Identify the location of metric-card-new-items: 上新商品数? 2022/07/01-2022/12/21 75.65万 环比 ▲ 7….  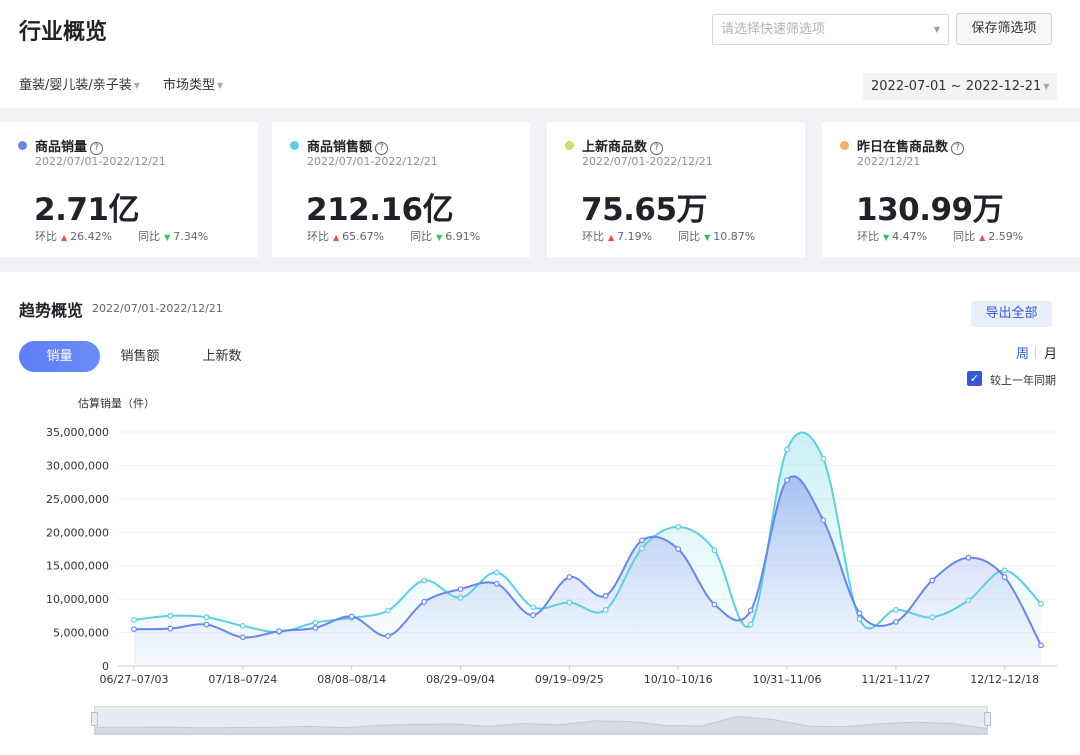
(676, 189).